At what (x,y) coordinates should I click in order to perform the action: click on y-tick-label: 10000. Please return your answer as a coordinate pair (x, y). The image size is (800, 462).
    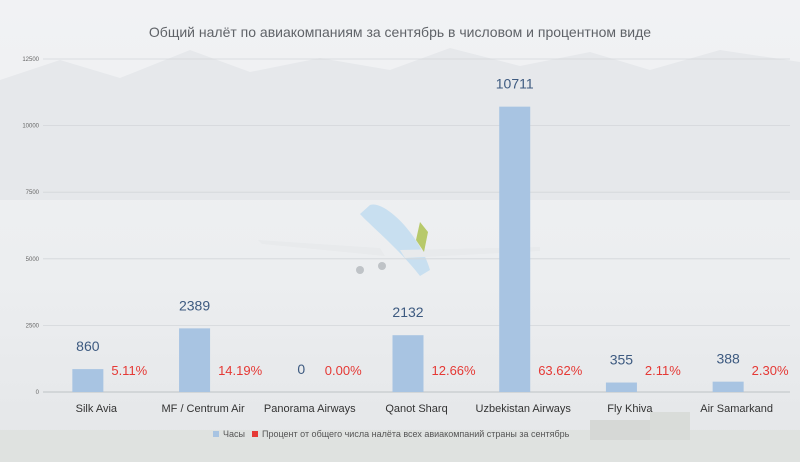
    Looking at the image, I should click on (30, 127).